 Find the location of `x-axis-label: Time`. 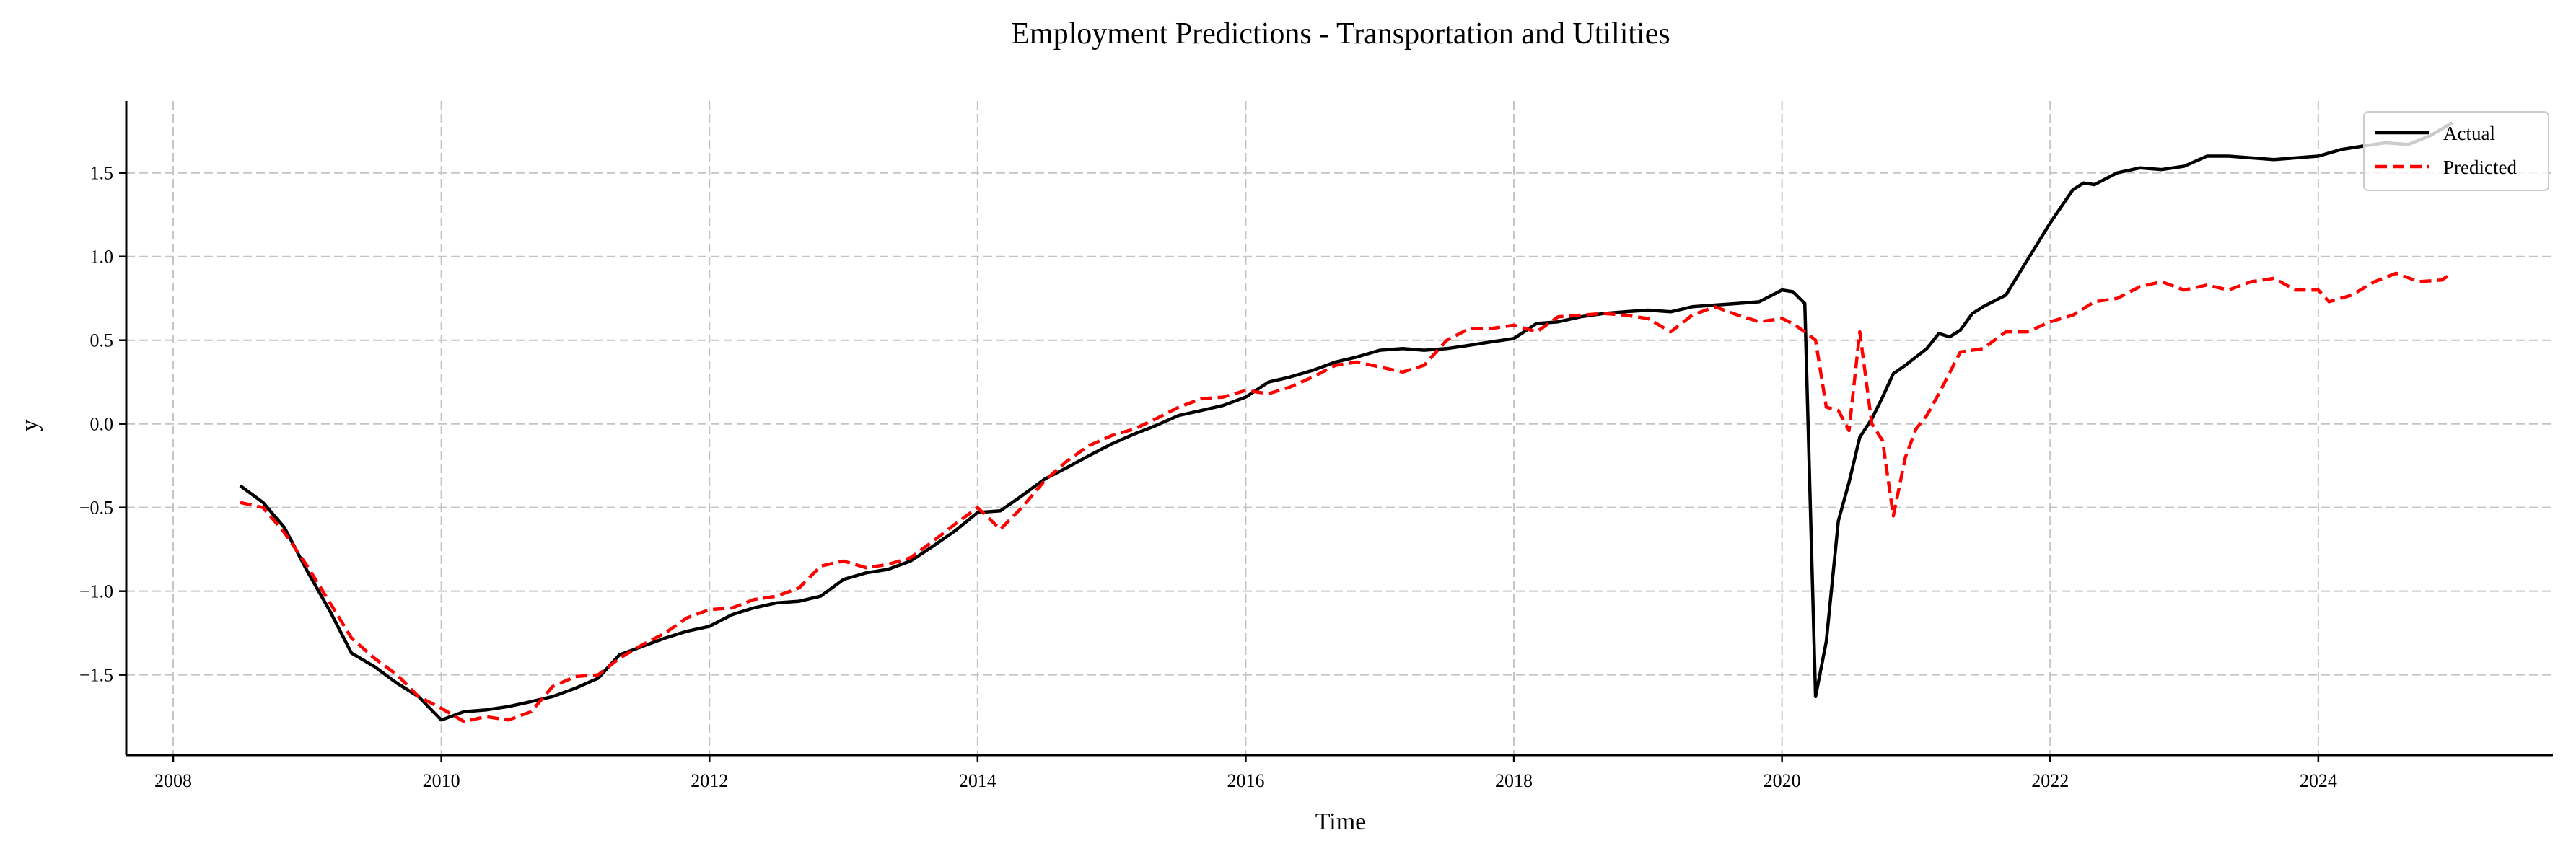

x-axis-label: Time is located at coordinates (1341, 822).